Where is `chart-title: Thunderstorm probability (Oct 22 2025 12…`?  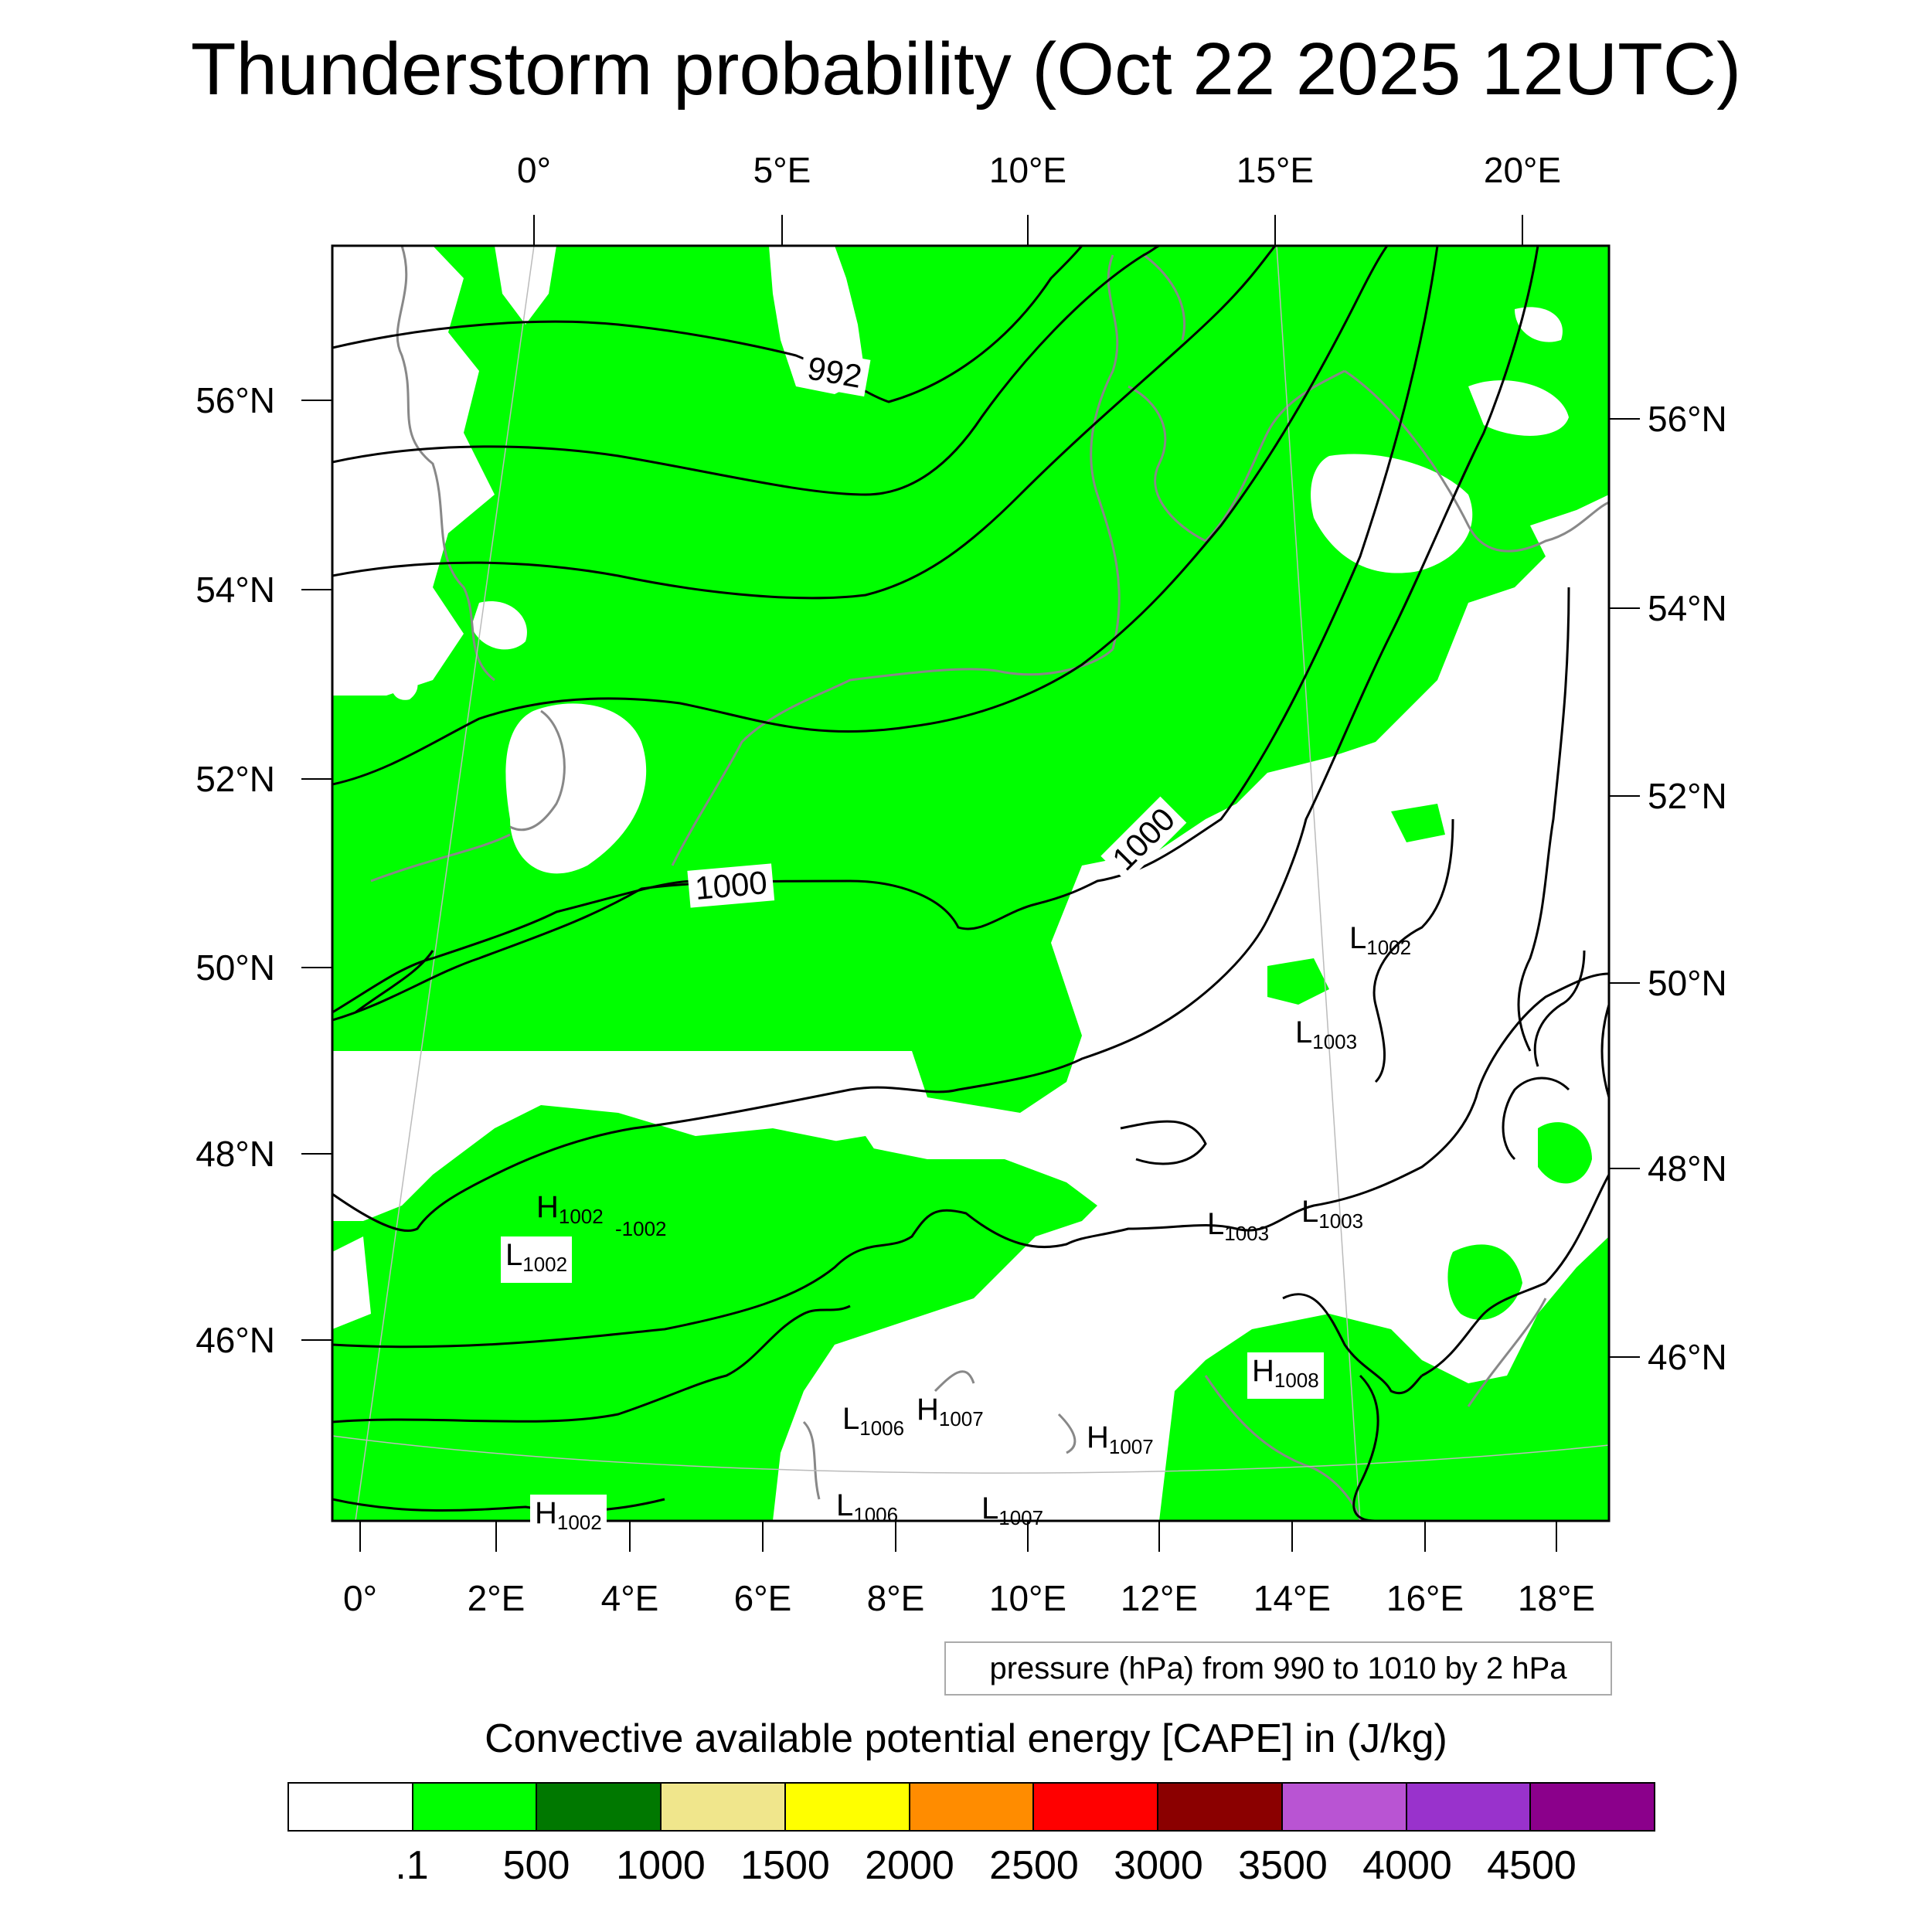 chart-title: Thunderstorm probability (Oct 22 2025 12… is located at coordinates (966, 70).